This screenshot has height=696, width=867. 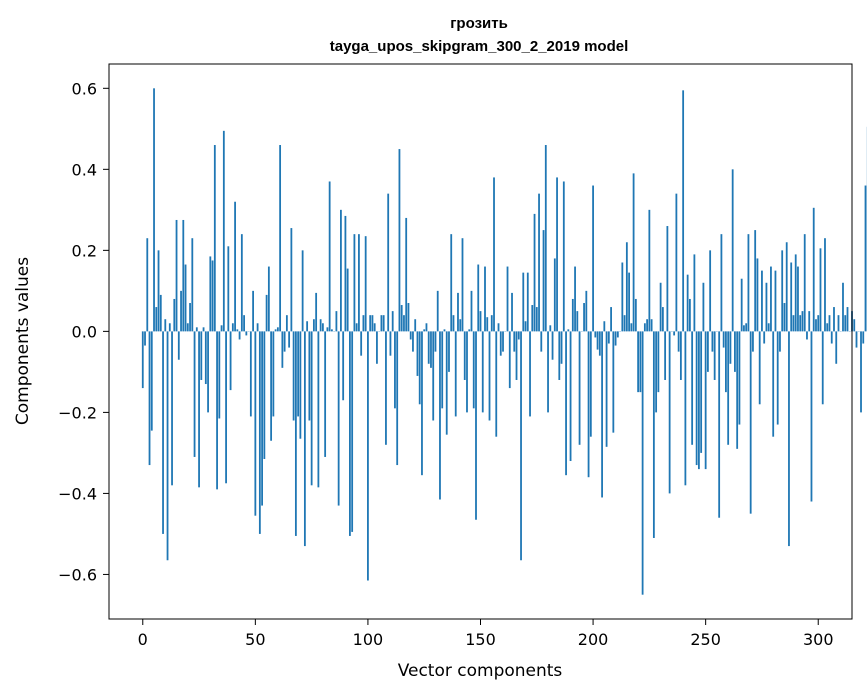 I want to click on y-tick-label: 0.0, so click(x=84, y=331).